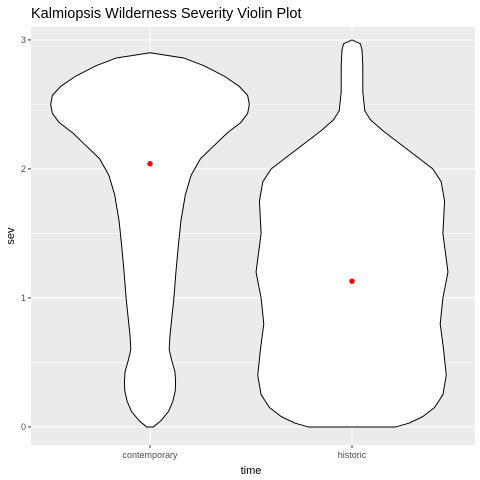 The image size is (480, 480). Describe the element at coordinates (23, 40) in the screenshot. I see `y-tick-label: 3` at that location.